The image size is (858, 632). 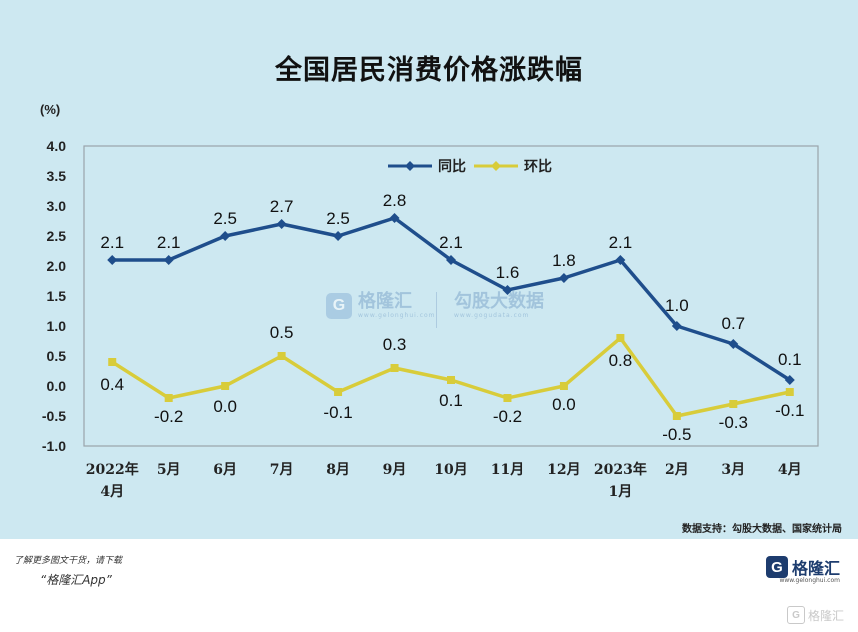 I want to click on y-tick-label: 0.0, so click(x=57, y=386).